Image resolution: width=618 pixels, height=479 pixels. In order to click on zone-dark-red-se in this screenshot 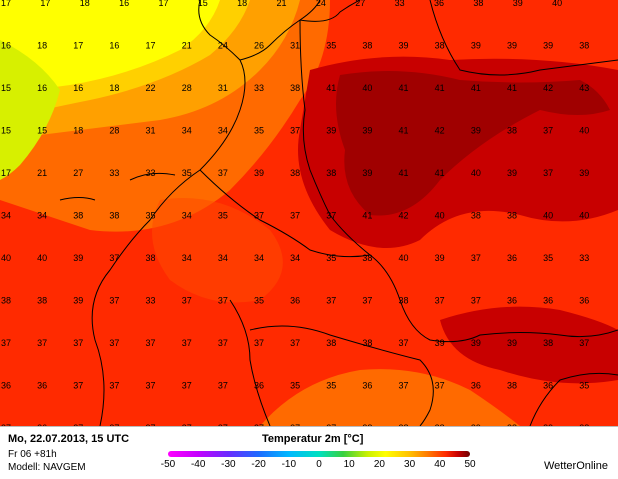, I will do `click(529, 345)`.